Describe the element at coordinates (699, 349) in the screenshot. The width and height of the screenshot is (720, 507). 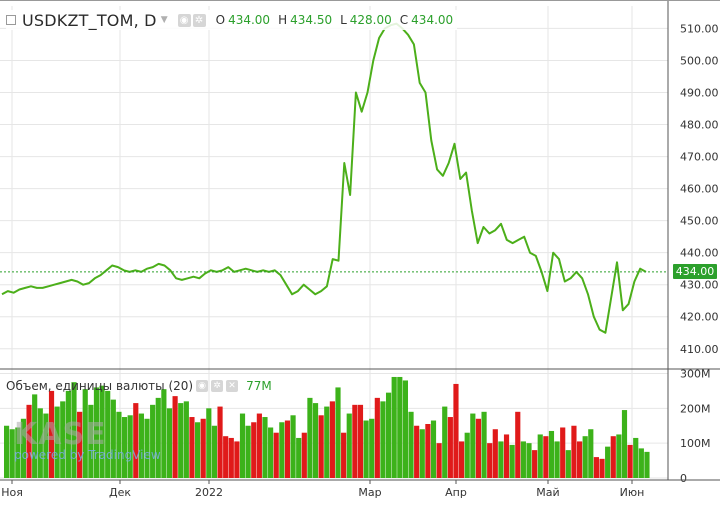
I see `price-tick-label: 410.00` at that location.